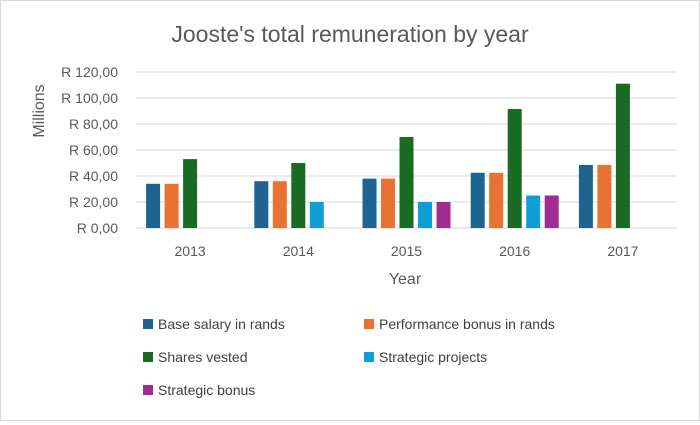 The height and width of the screenshot is (425, 700). Describe the element at coordinates (298, 251) in the screenshot. I see `x-tick-label: 2014` at that location.